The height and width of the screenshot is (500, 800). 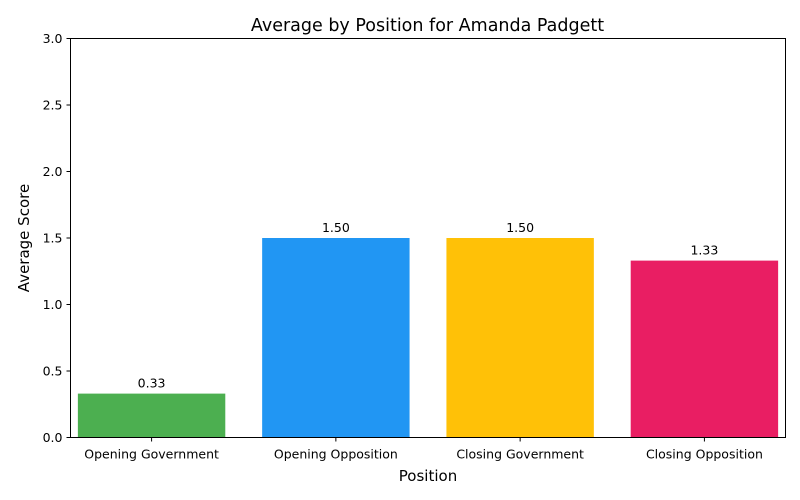 What do you see at coordinates (427, 26) in the screenshot?
I see `chart-title: Average by Position for Amanda Padgett` at bounding box center [427, 26].